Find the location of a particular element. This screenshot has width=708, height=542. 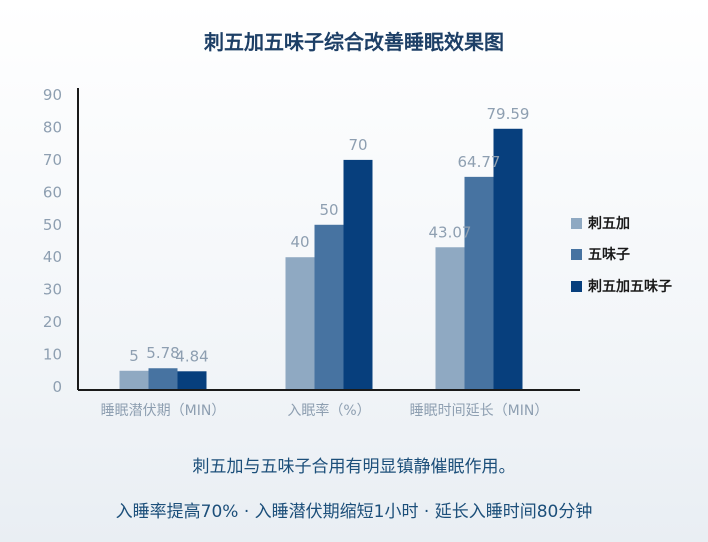

bar-value-label: 79.59 is located at coordinates (508, 114).